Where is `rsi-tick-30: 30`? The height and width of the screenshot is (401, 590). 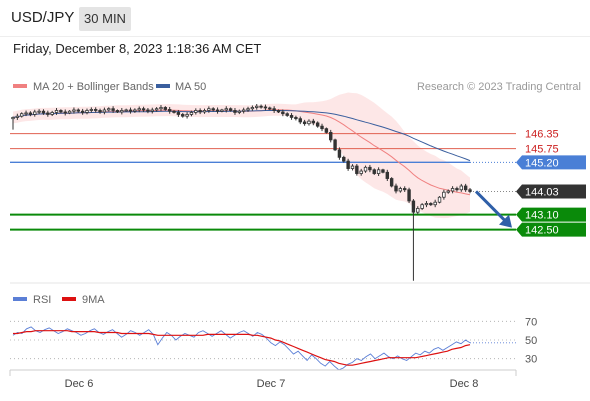
rsi-tick-30: 30 is located at coordinates (531, 360).